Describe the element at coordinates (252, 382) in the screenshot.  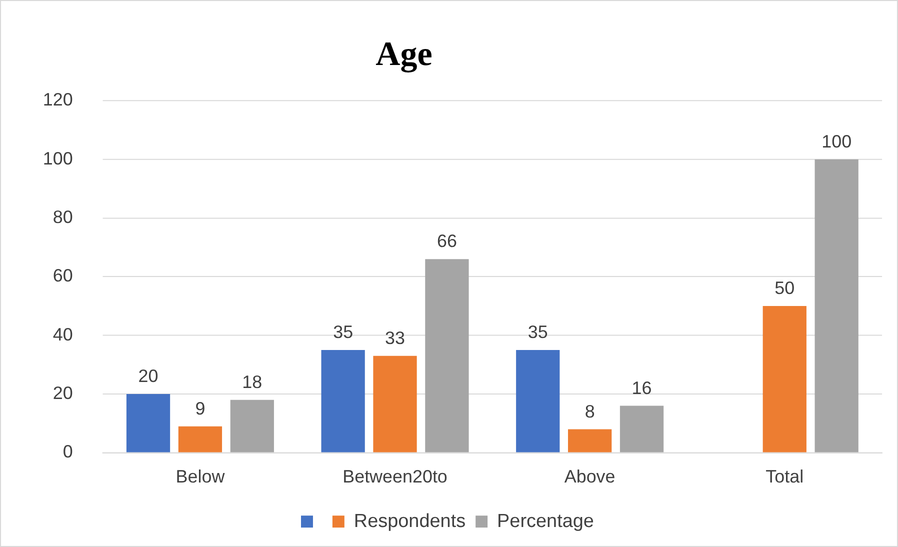
I see `data-label: 18` at that location.